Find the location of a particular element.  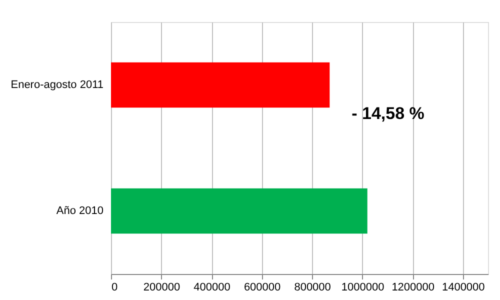

x-tick-label: 800000 is located at coordinates (312, 288).